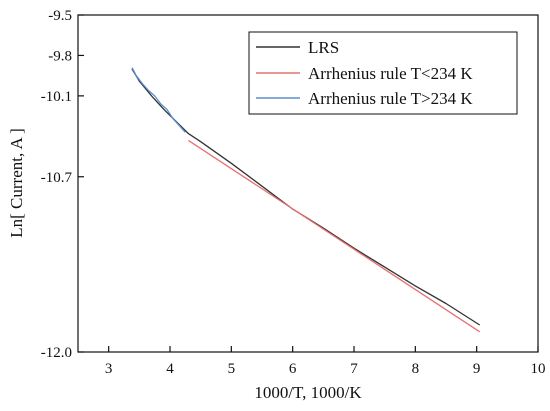 The width and height of the screenshot is (550, 411). What do you see at coordinates (538, 369) in the screenshot?
I see `x-tick-label: 10` at bounding box center [538, 369].